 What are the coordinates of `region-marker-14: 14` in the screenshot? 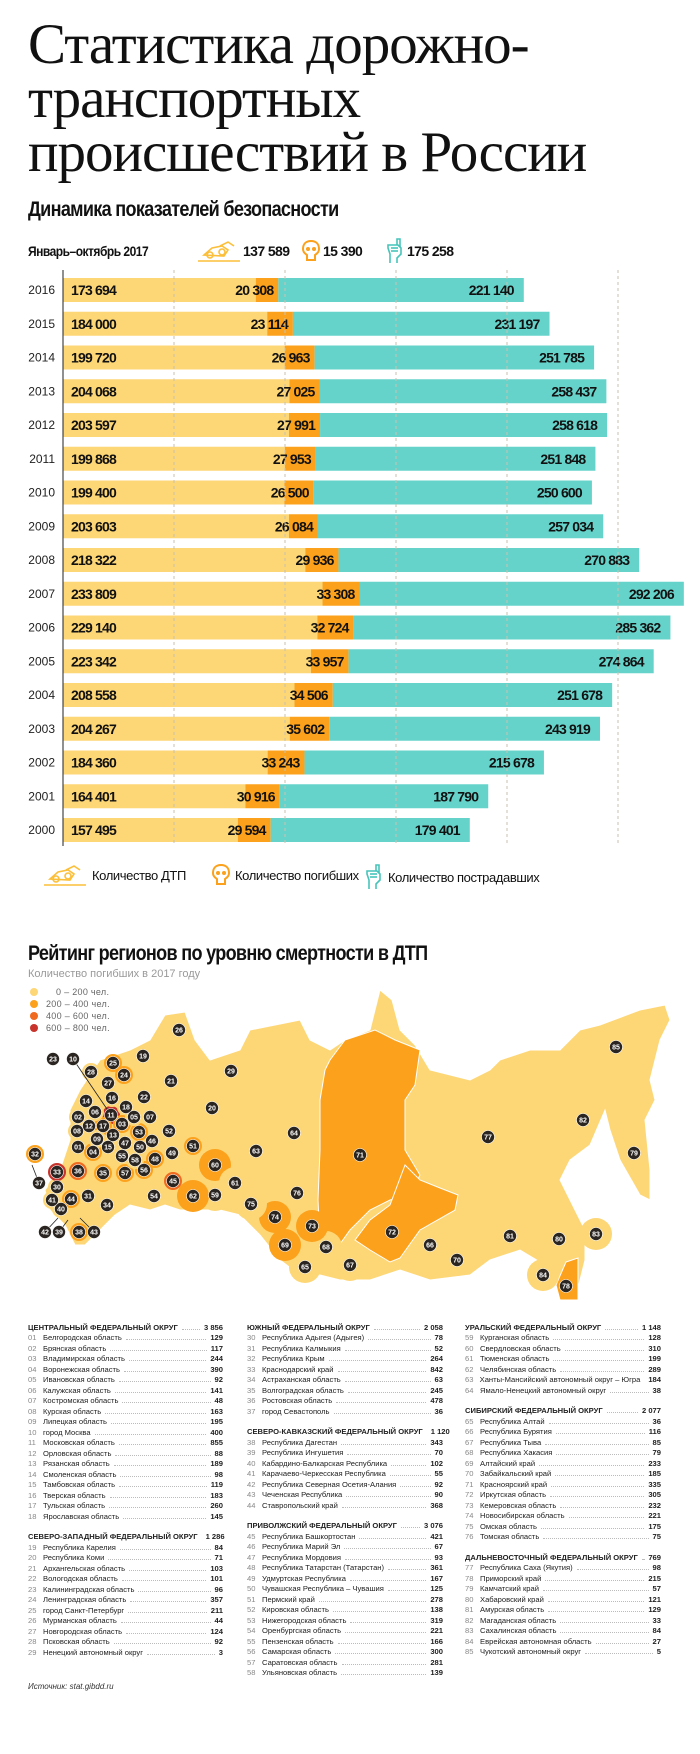 It's located at (86, 1101).